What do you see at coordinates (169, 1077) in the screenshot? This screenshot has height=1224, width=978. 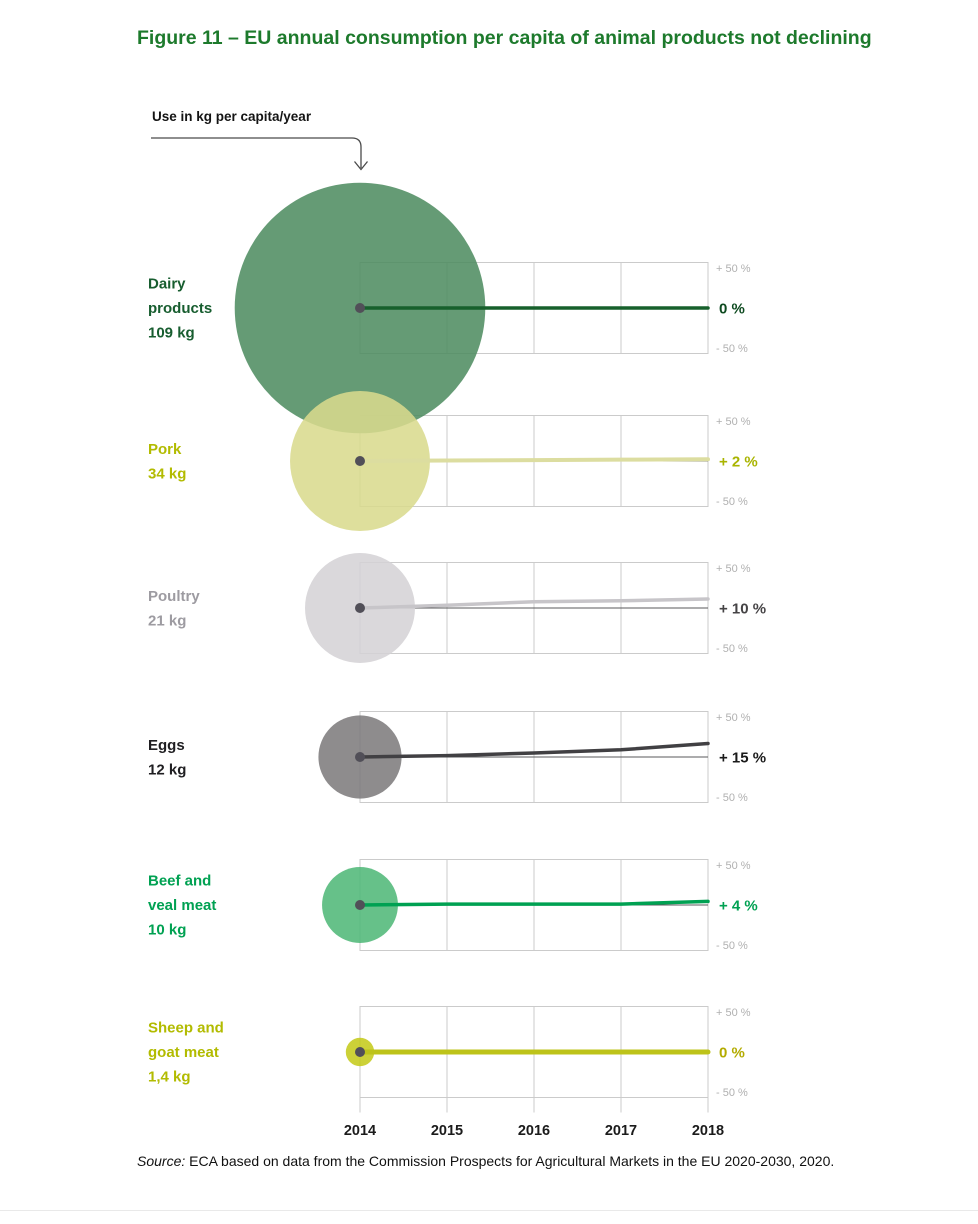 I see `row-label-line: 1,4 kg` at bounding box center [169, 1077].